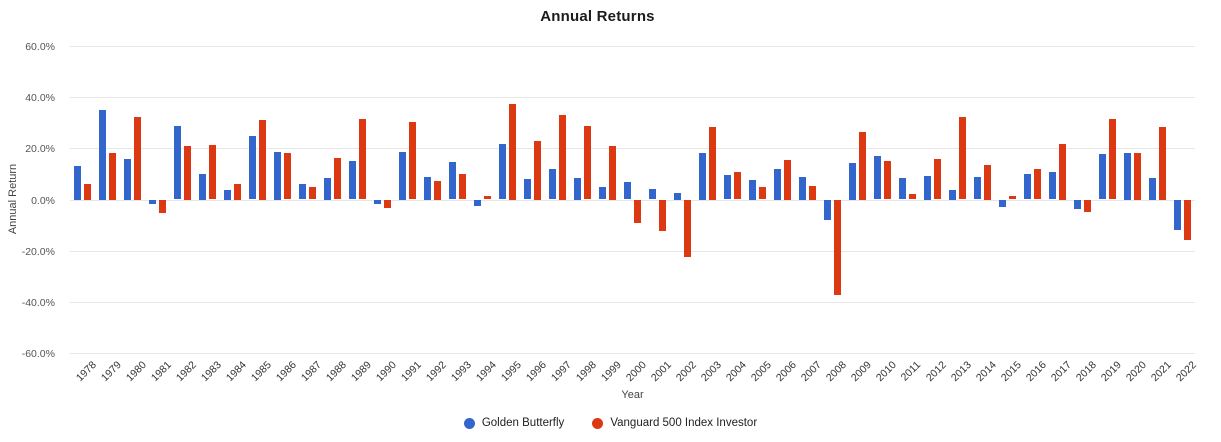 Image resolution: width=1221 pixels, height=442 pixels. What do you see at coordinates (752, 190) in the screenshot?
I see `bar-2005-series1` at bounding box center [752, 190].